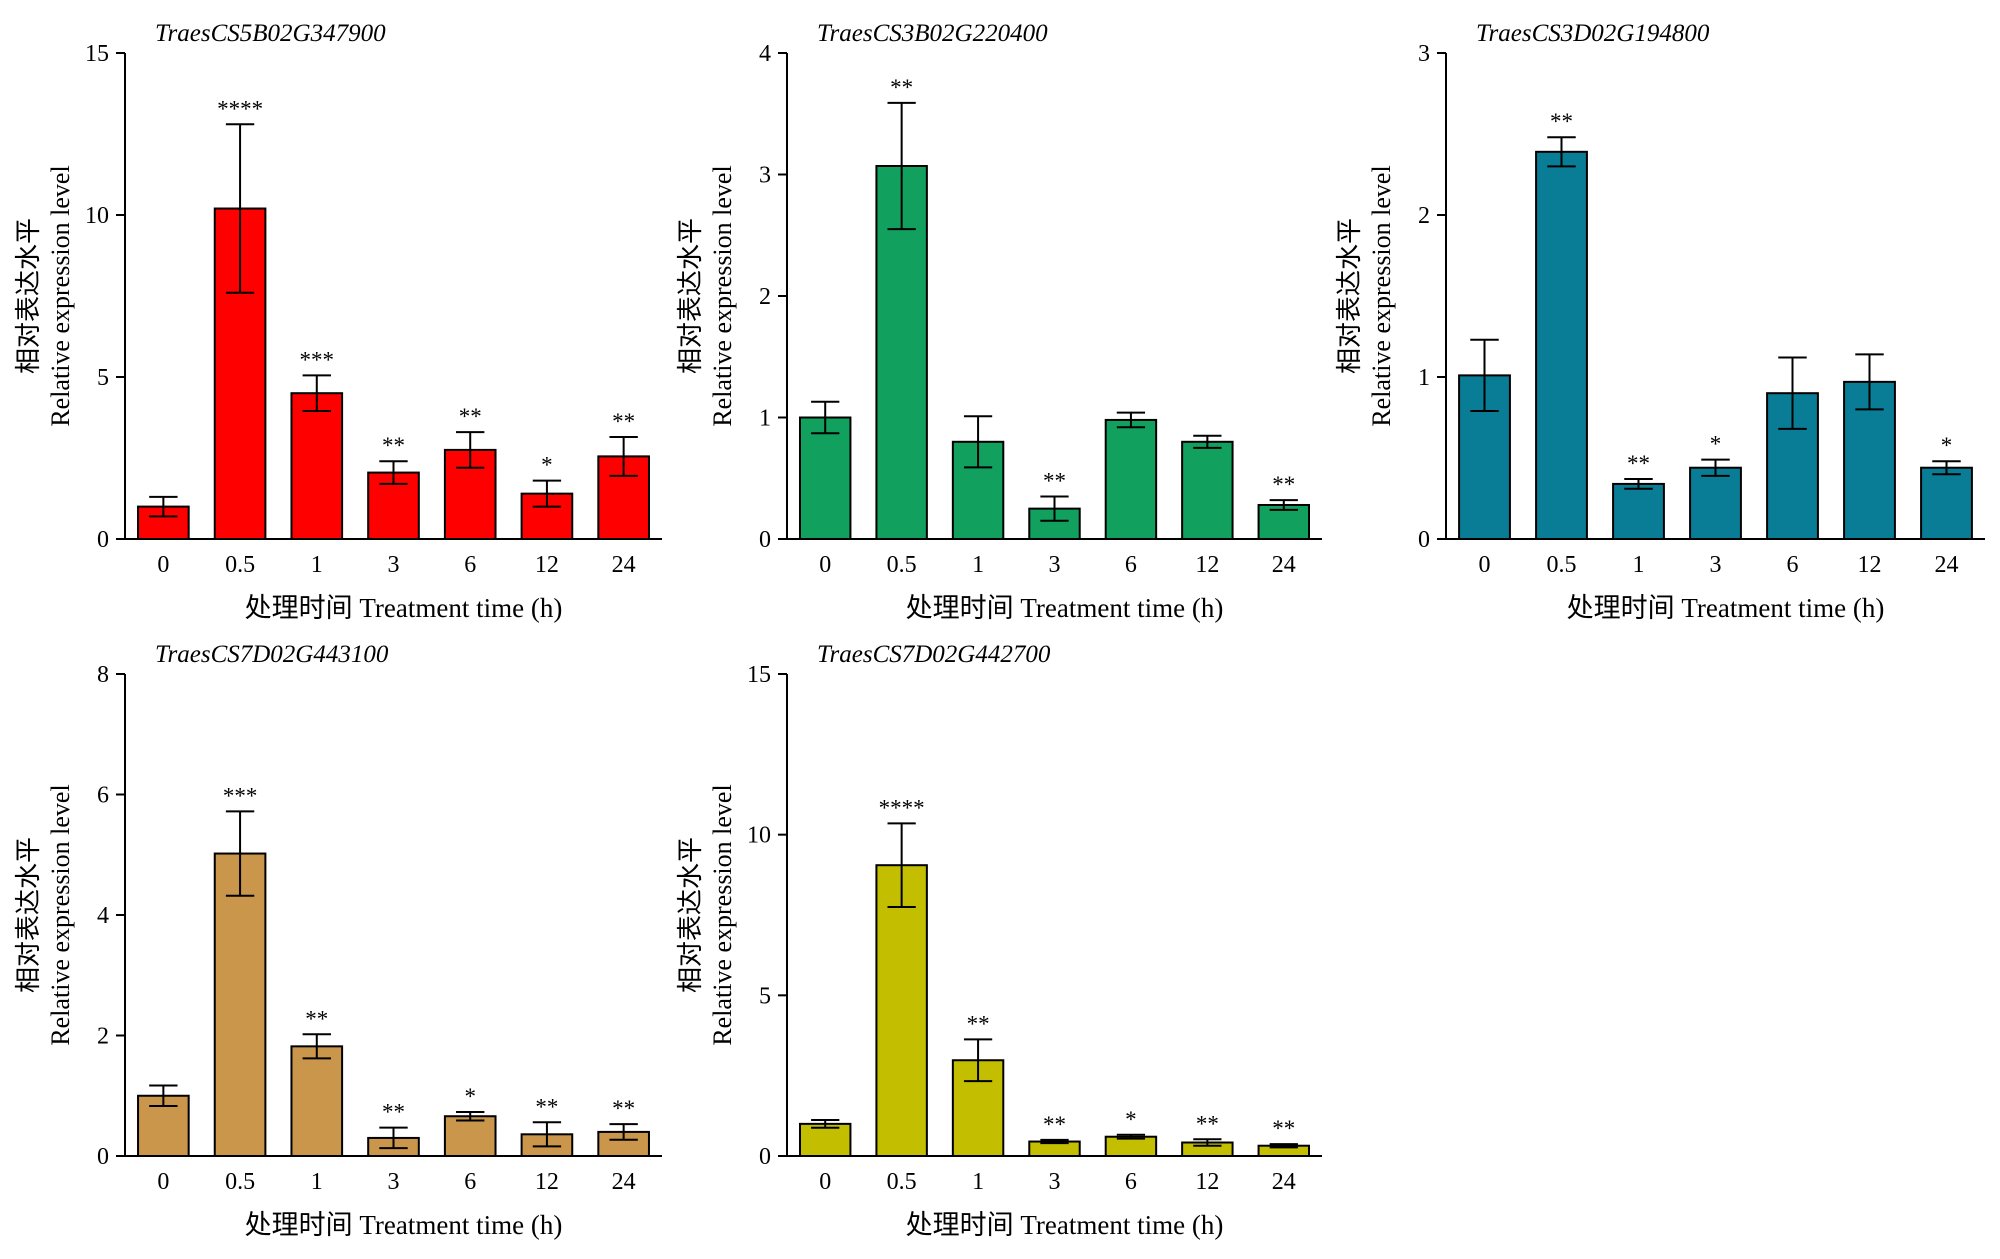  What do you see at coordinates (103, 916) in the screenshot?
I see `y-tick-label: 4` at bounding box center [103, 916].